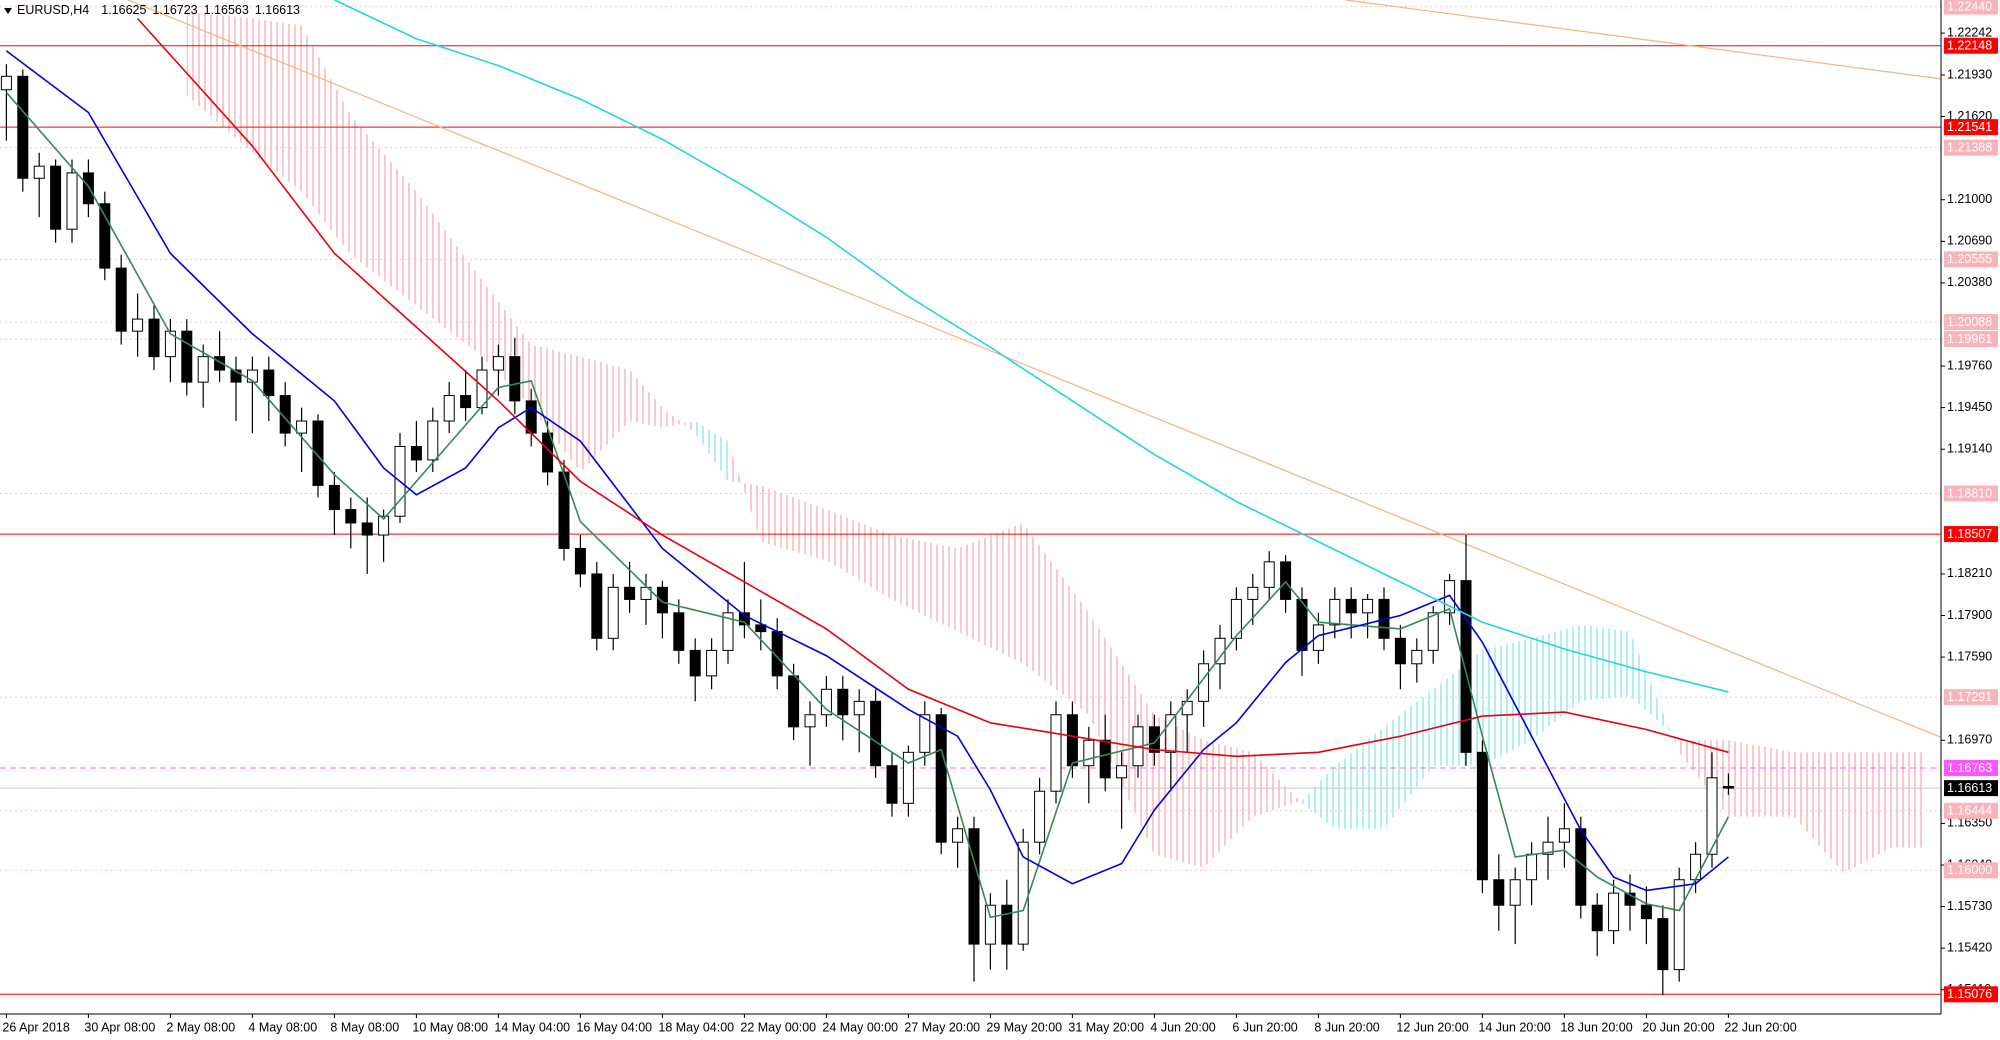 This screenshot has height=1040, width=2000. Describe the element at coordinates (35, 1027) in the screenshot. I see `x-tick-label: 26 Apr 2018` at that location.